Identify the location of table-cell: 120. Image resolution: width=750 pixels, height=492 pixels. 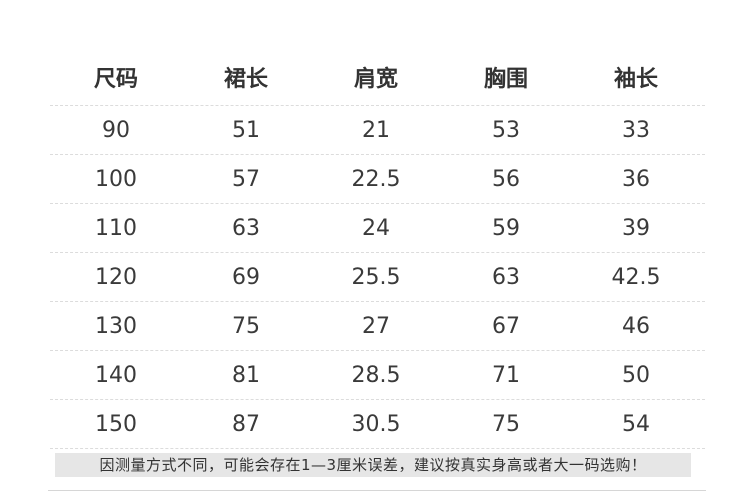
(116, 277).